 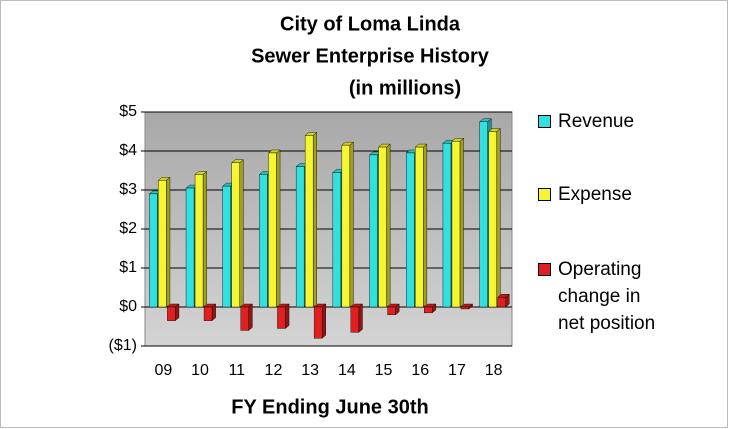 I want to click on x-tick-label: 11, so click(x=236, y=370).